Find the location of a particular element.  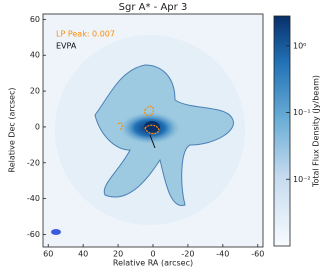

y-tick-label: 0 is located at coordinates (37, 126).